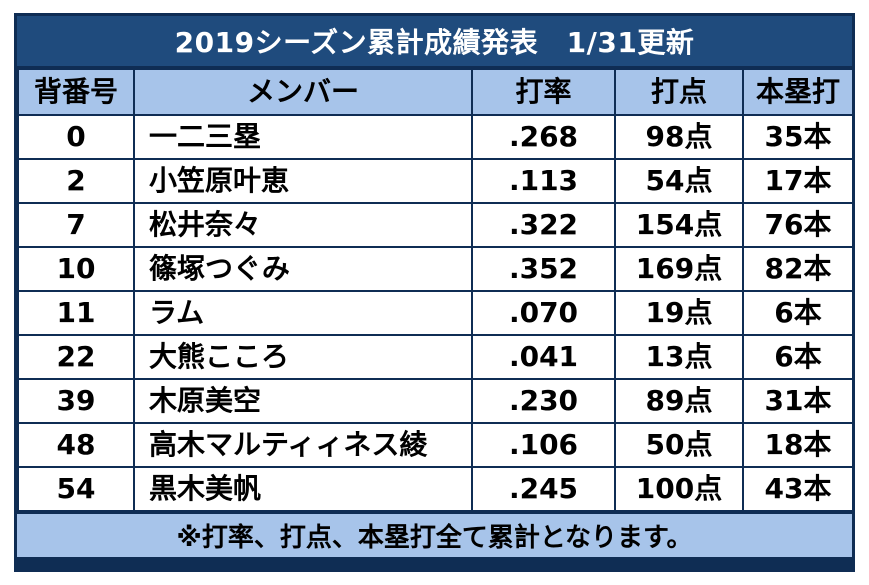 The image size is (869, 585). Describe the element at coordinates (679, 445) in the screenshot. I see `cell-rbi: 50点` at that location.